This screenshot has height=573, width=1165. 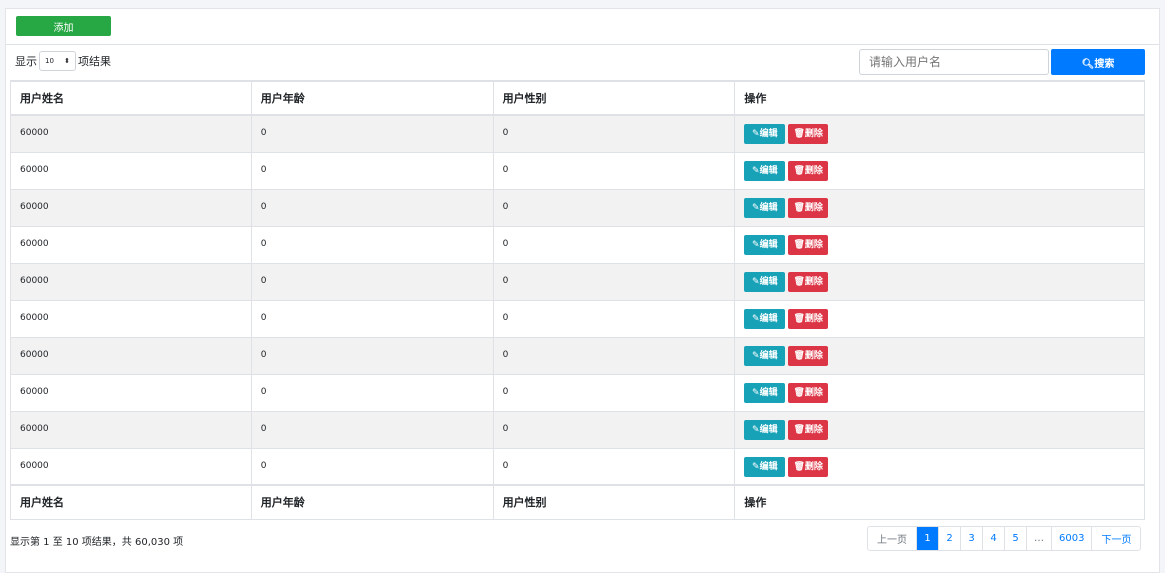 I want to click on prev-page-button: 上一页, so click(x=892, y=540).